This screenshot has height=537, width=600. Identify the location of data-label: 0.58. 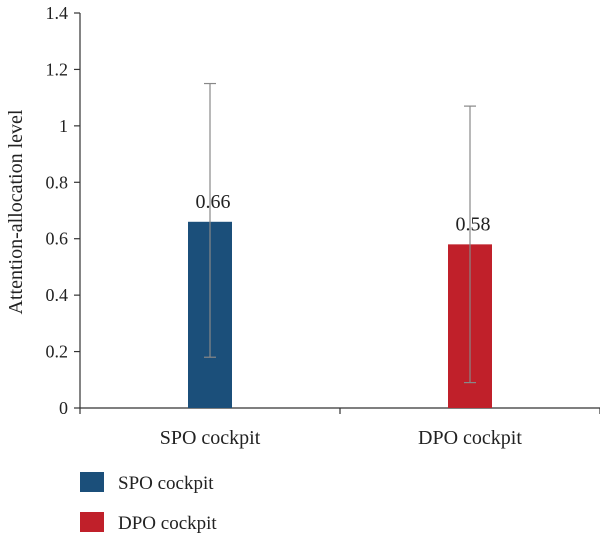
(473, 224).